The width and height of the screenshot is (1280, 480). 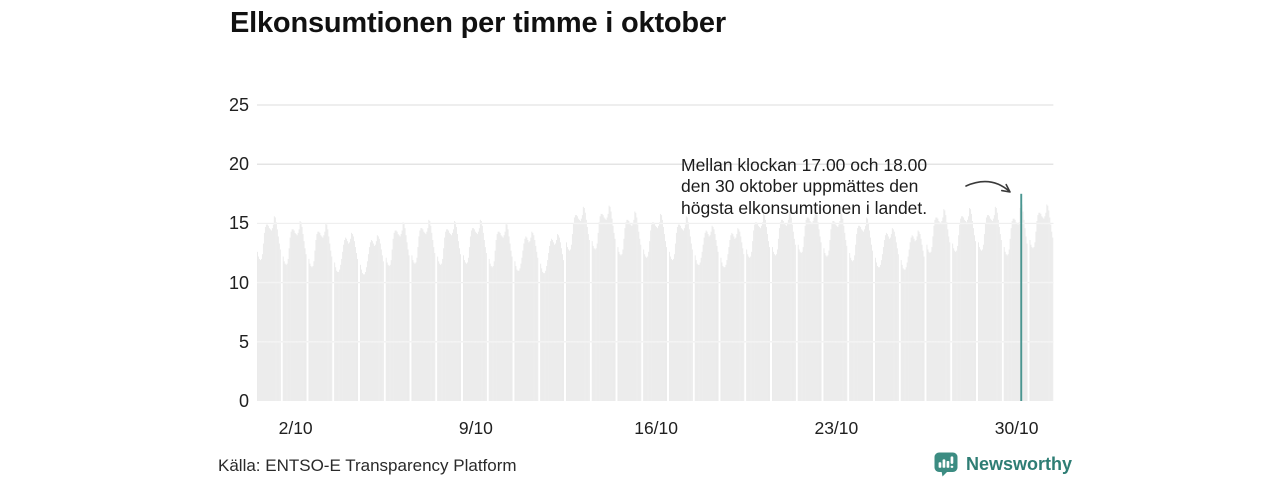 What do you see at coordinates (800, 186) in the screenshot?
I see `annotation-line: den 30 oktober uppmättes den` at bounding box center [800, 186].